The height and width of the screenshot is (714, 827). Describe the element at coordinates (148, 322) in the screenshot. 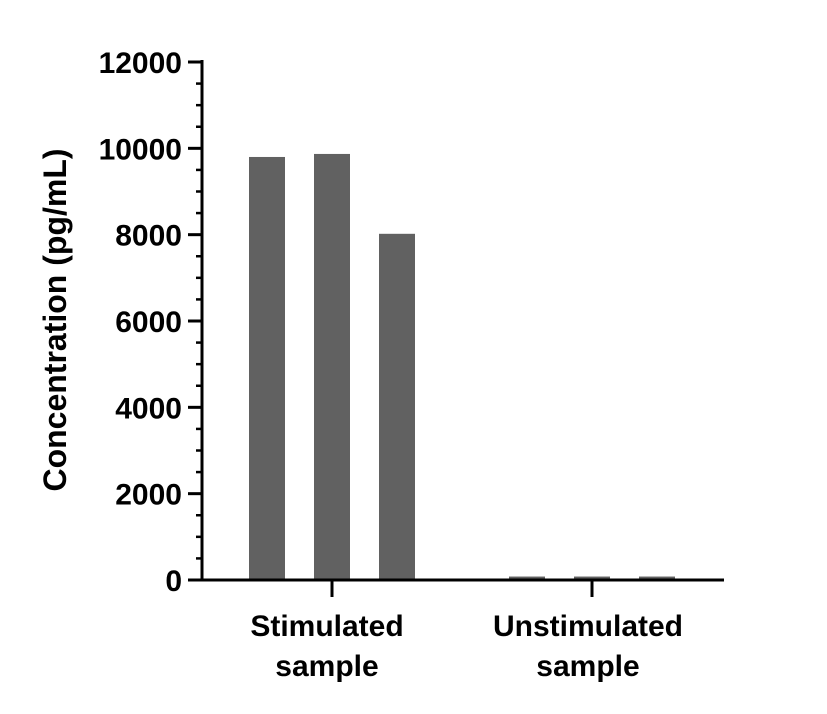

I see `y-tick-label: 6000` at that location.